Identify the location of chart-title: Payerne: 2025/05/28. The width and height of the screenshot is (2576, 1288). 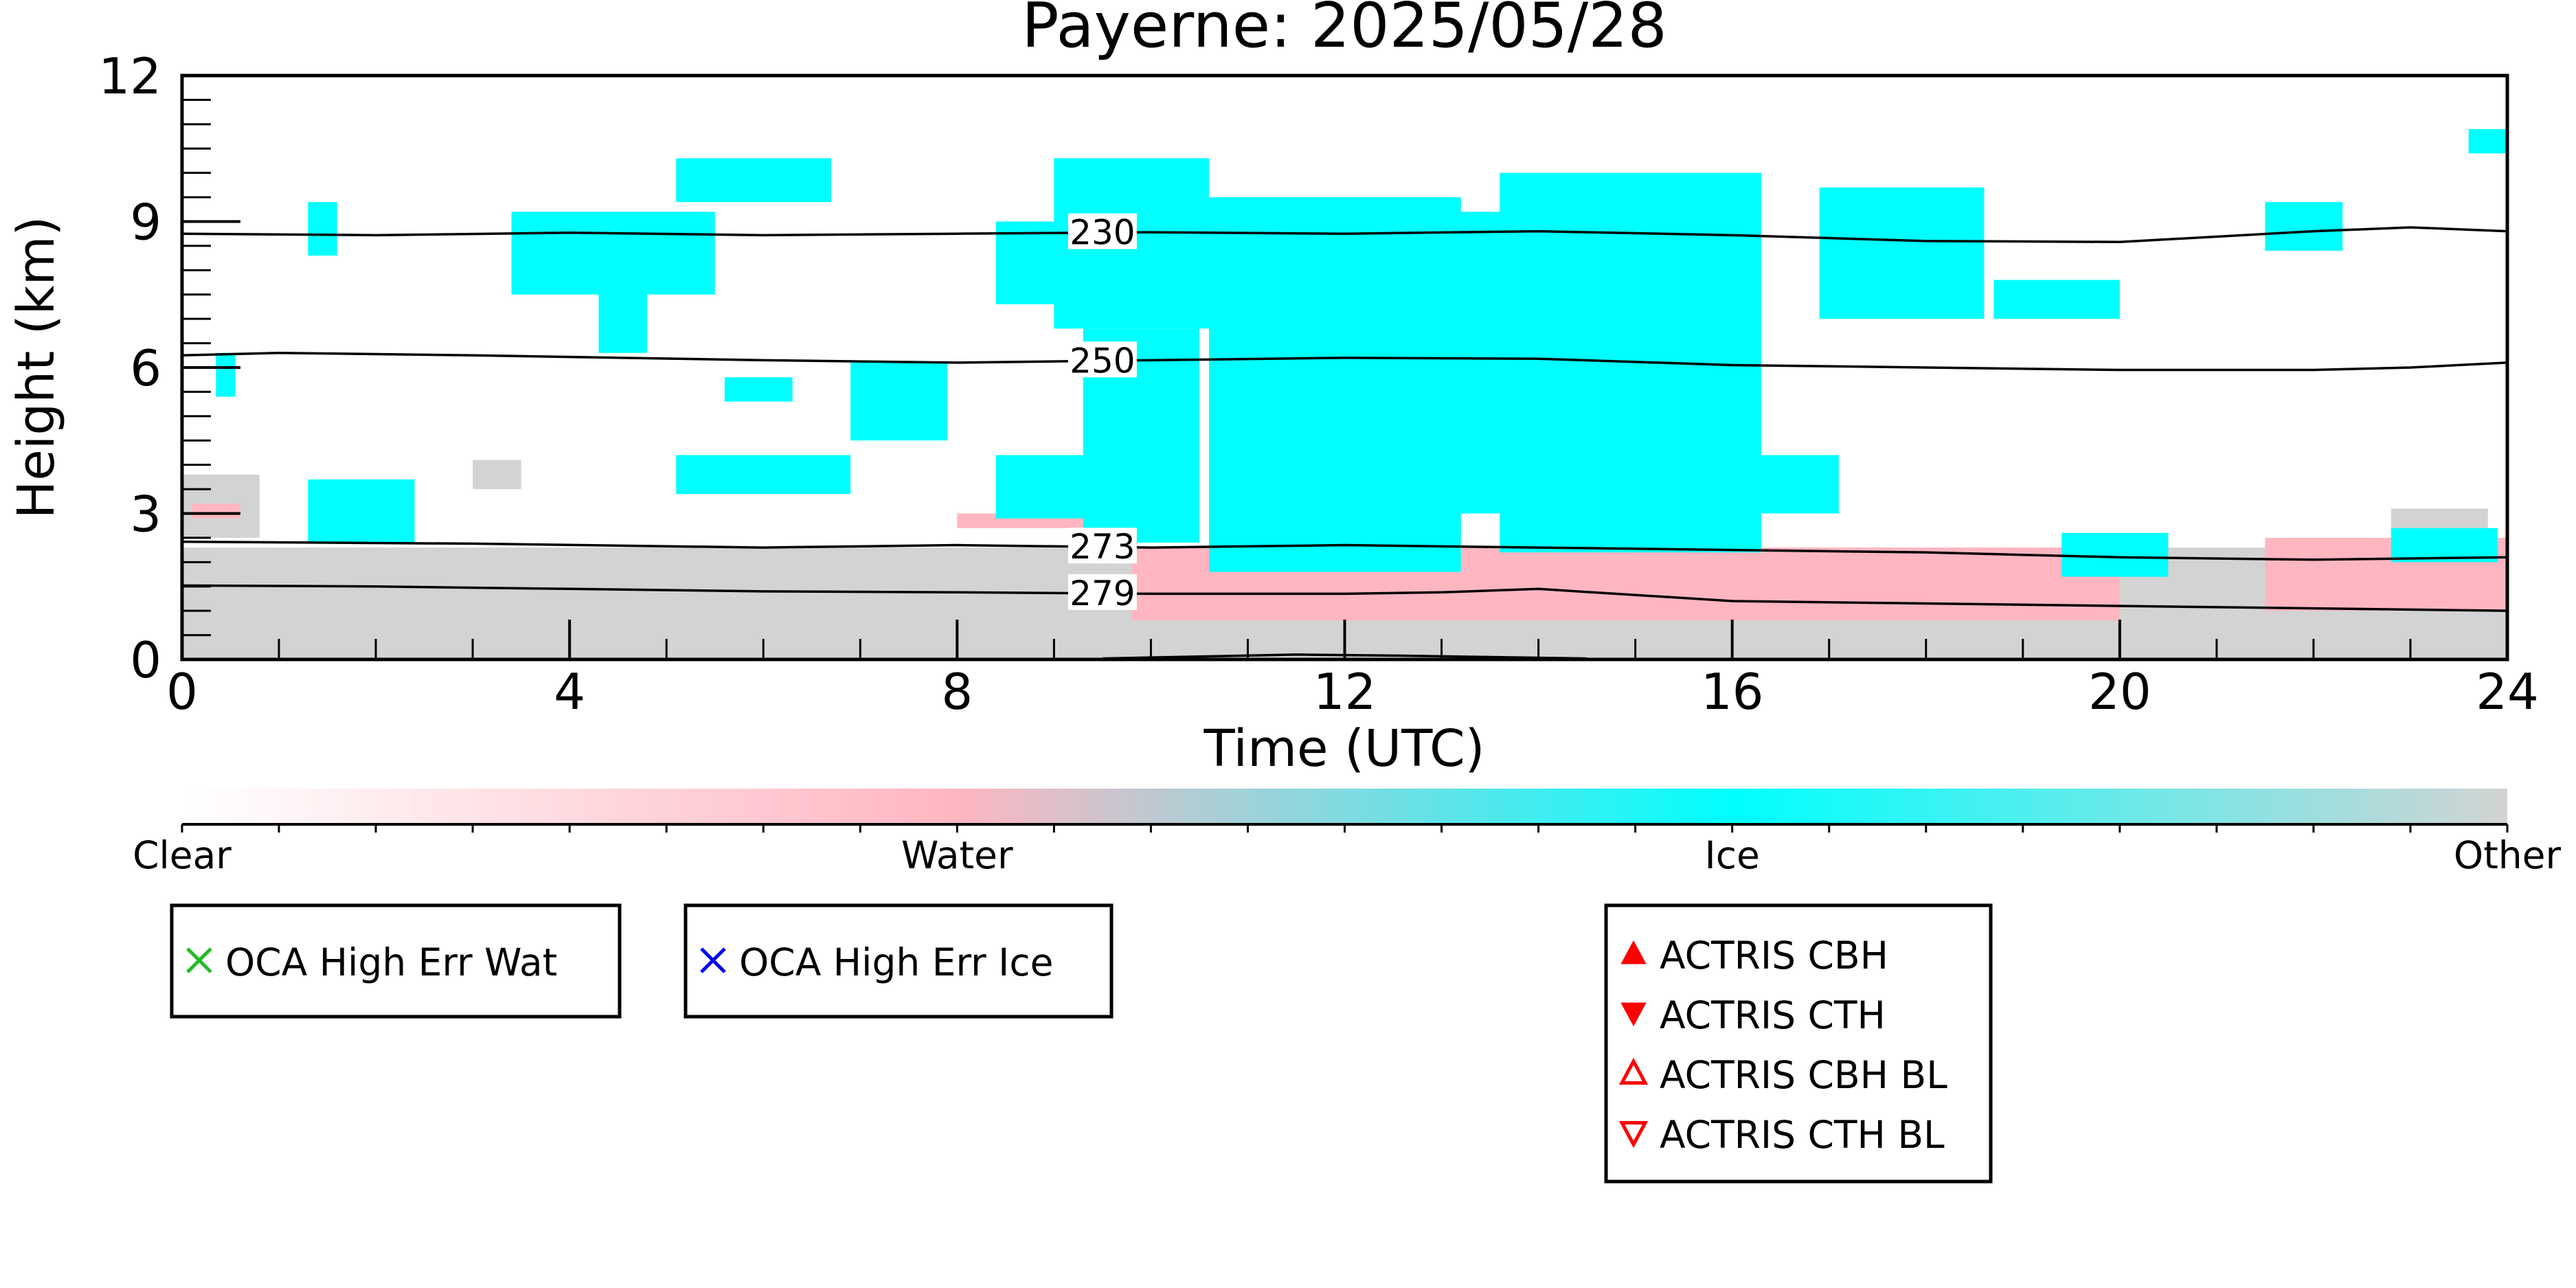
(1344, 31).